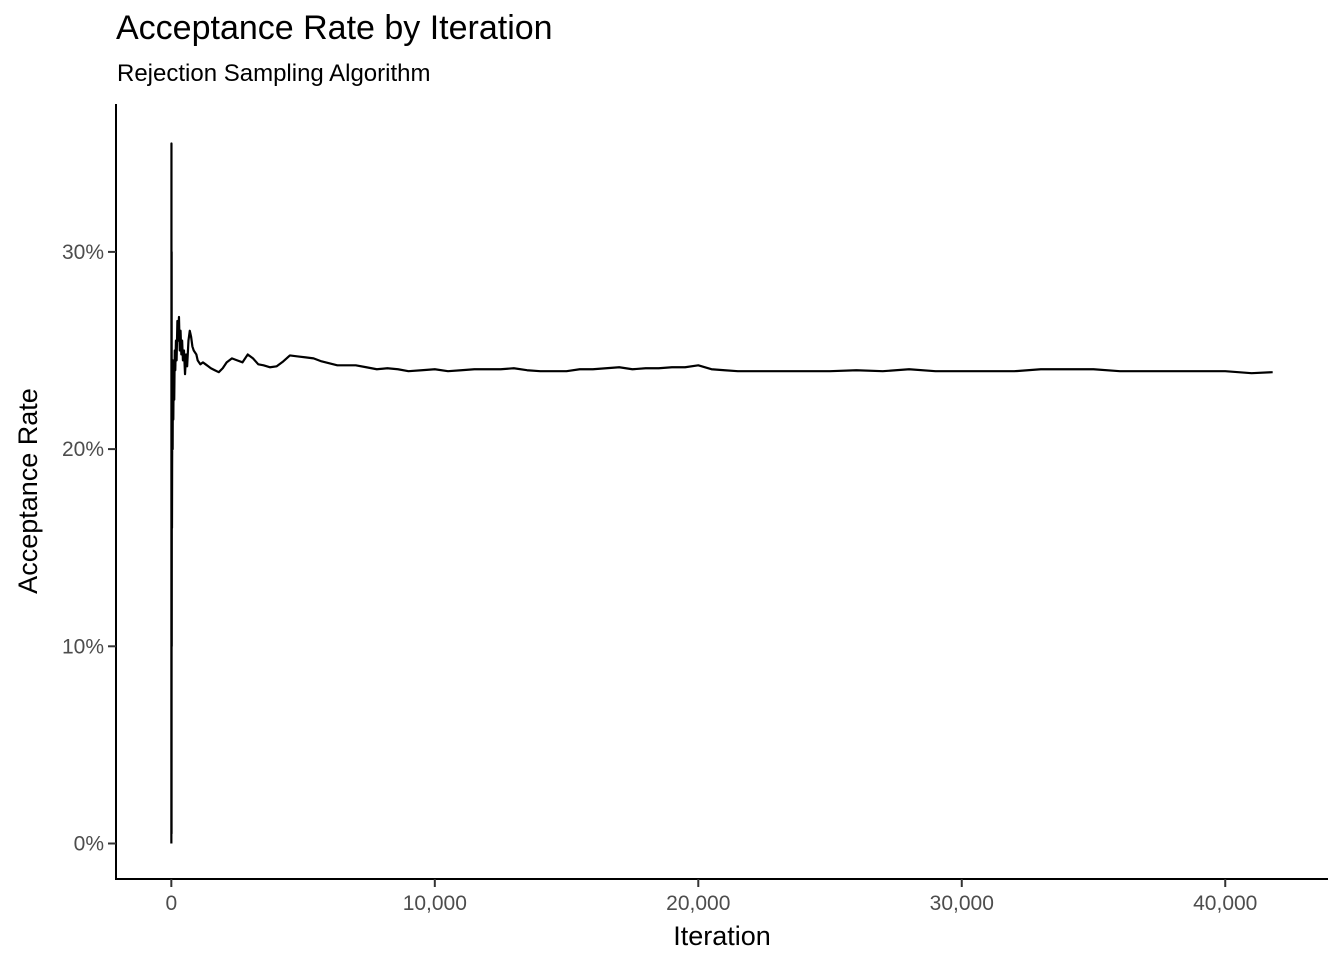  I want to click on x-tick-label: 20,000, so click(698, 903).